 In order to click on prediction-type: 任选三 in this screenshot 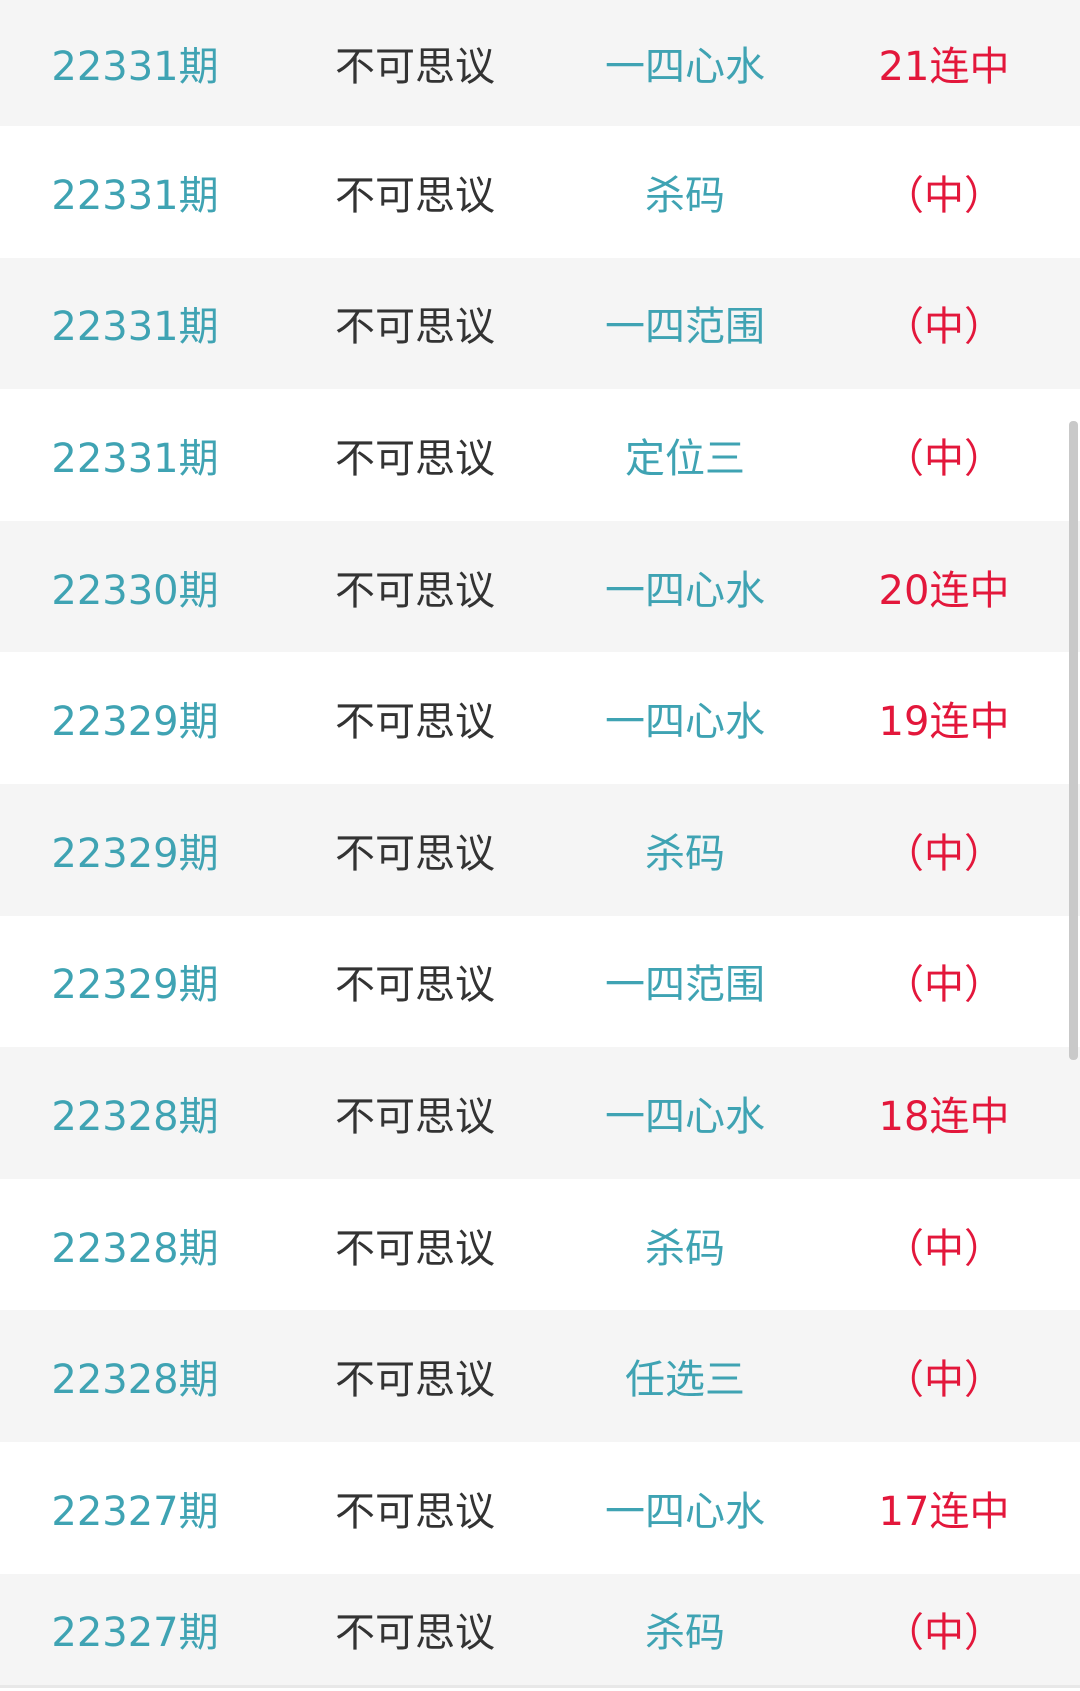, I will do `click(685, 1380)`.